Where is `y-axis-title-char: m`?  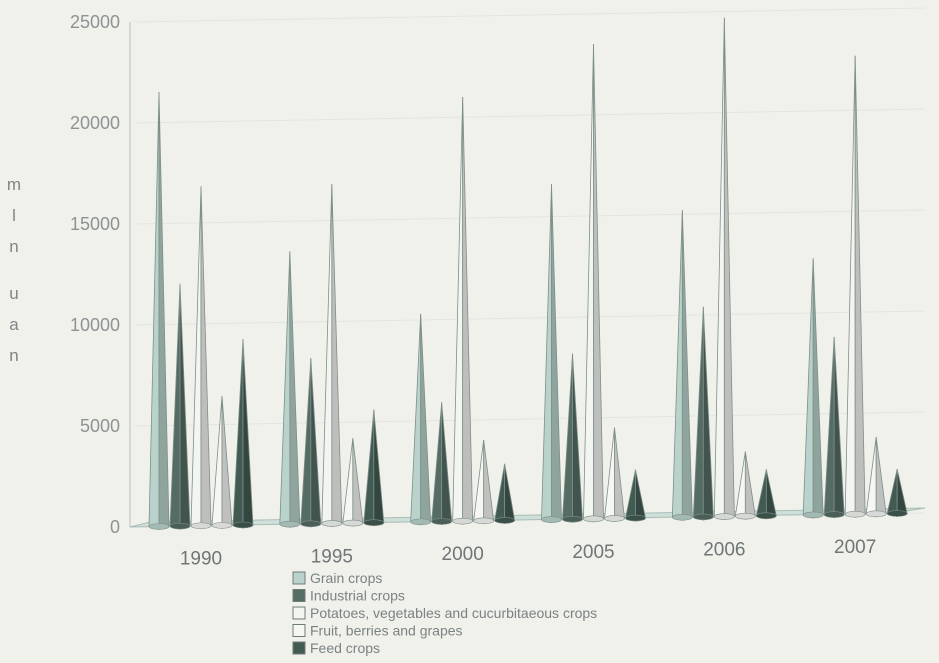
y-axis-title-char: m is located at coordinates (14, 184).